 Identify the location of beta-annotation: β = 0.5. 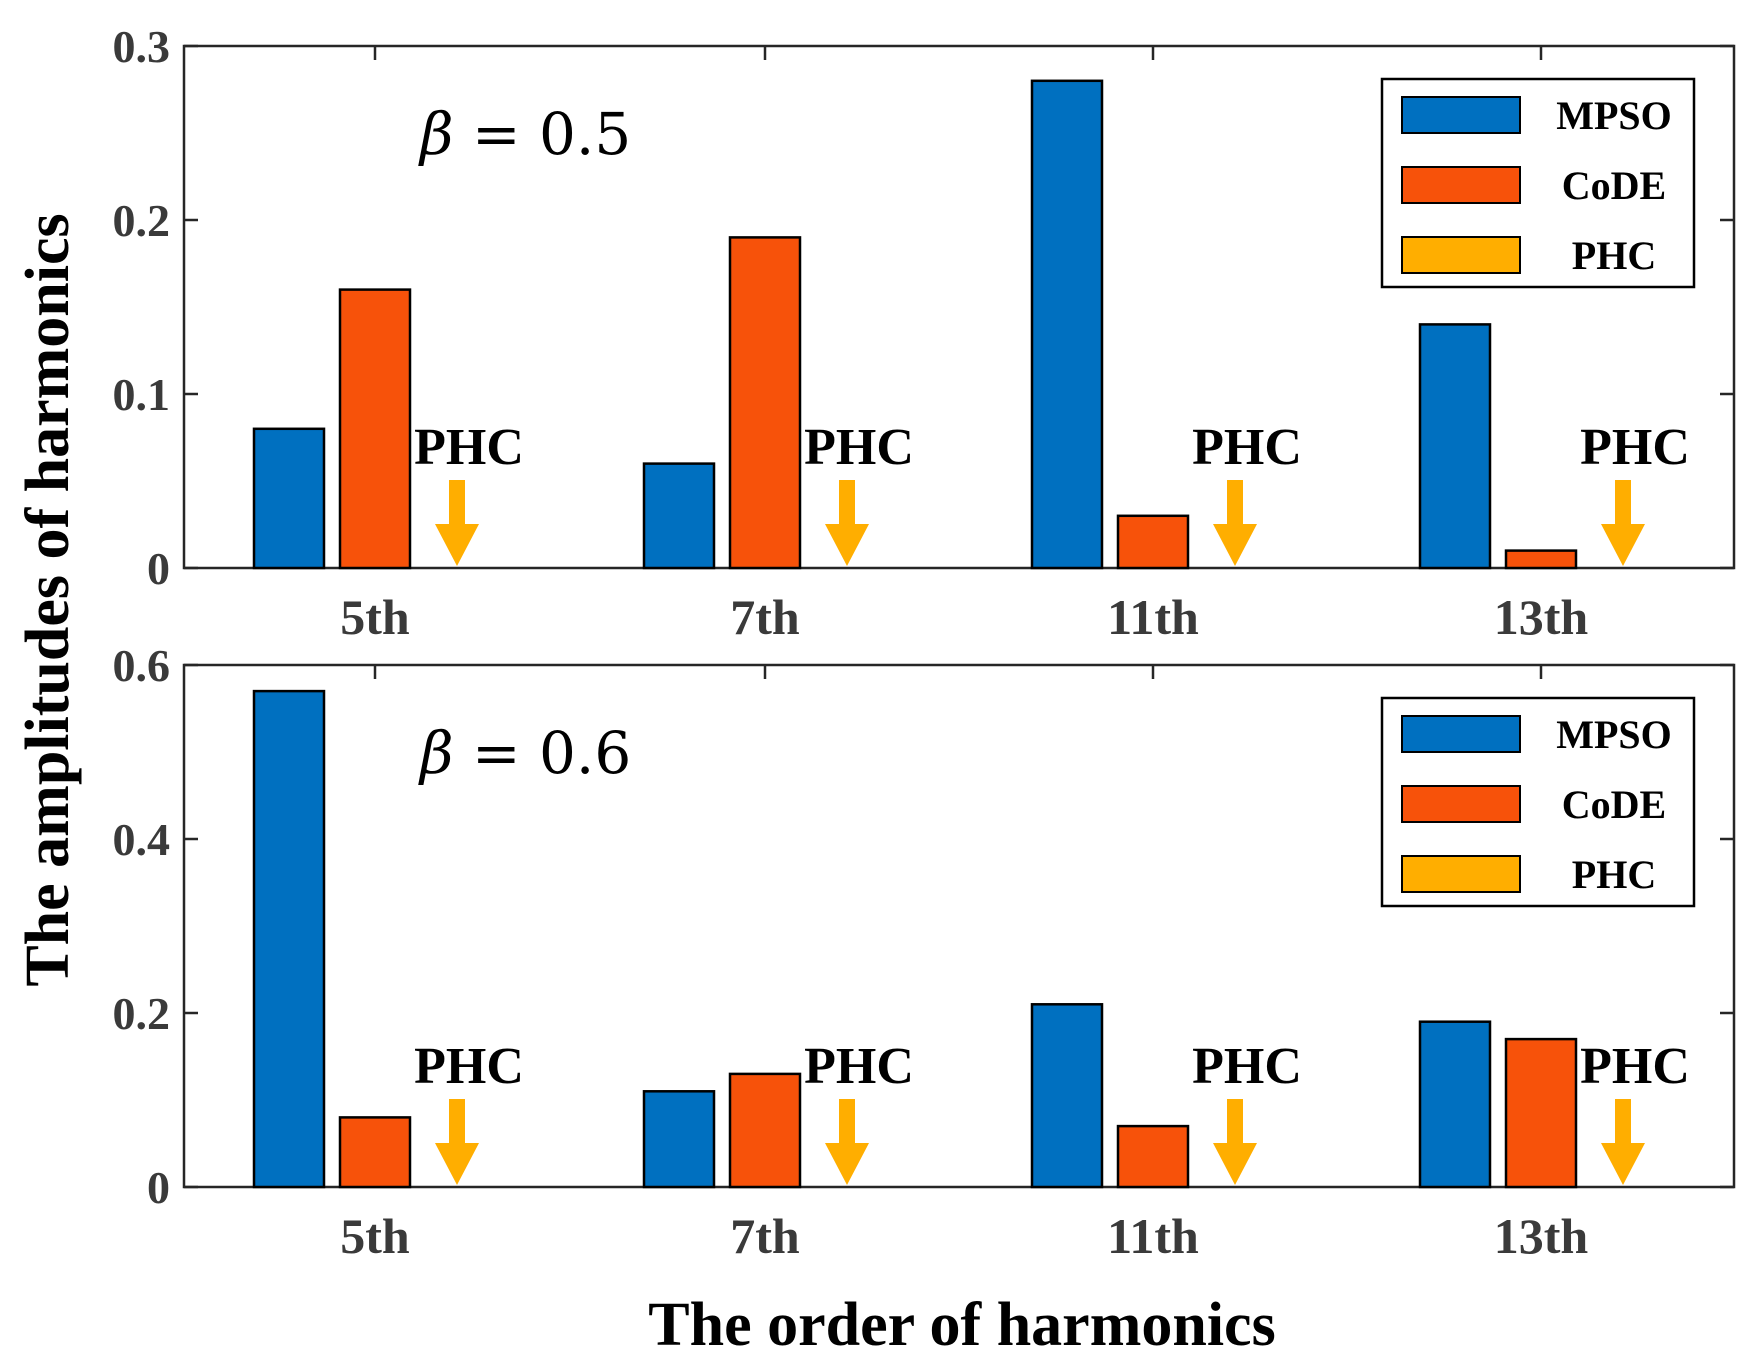
(524, 134).